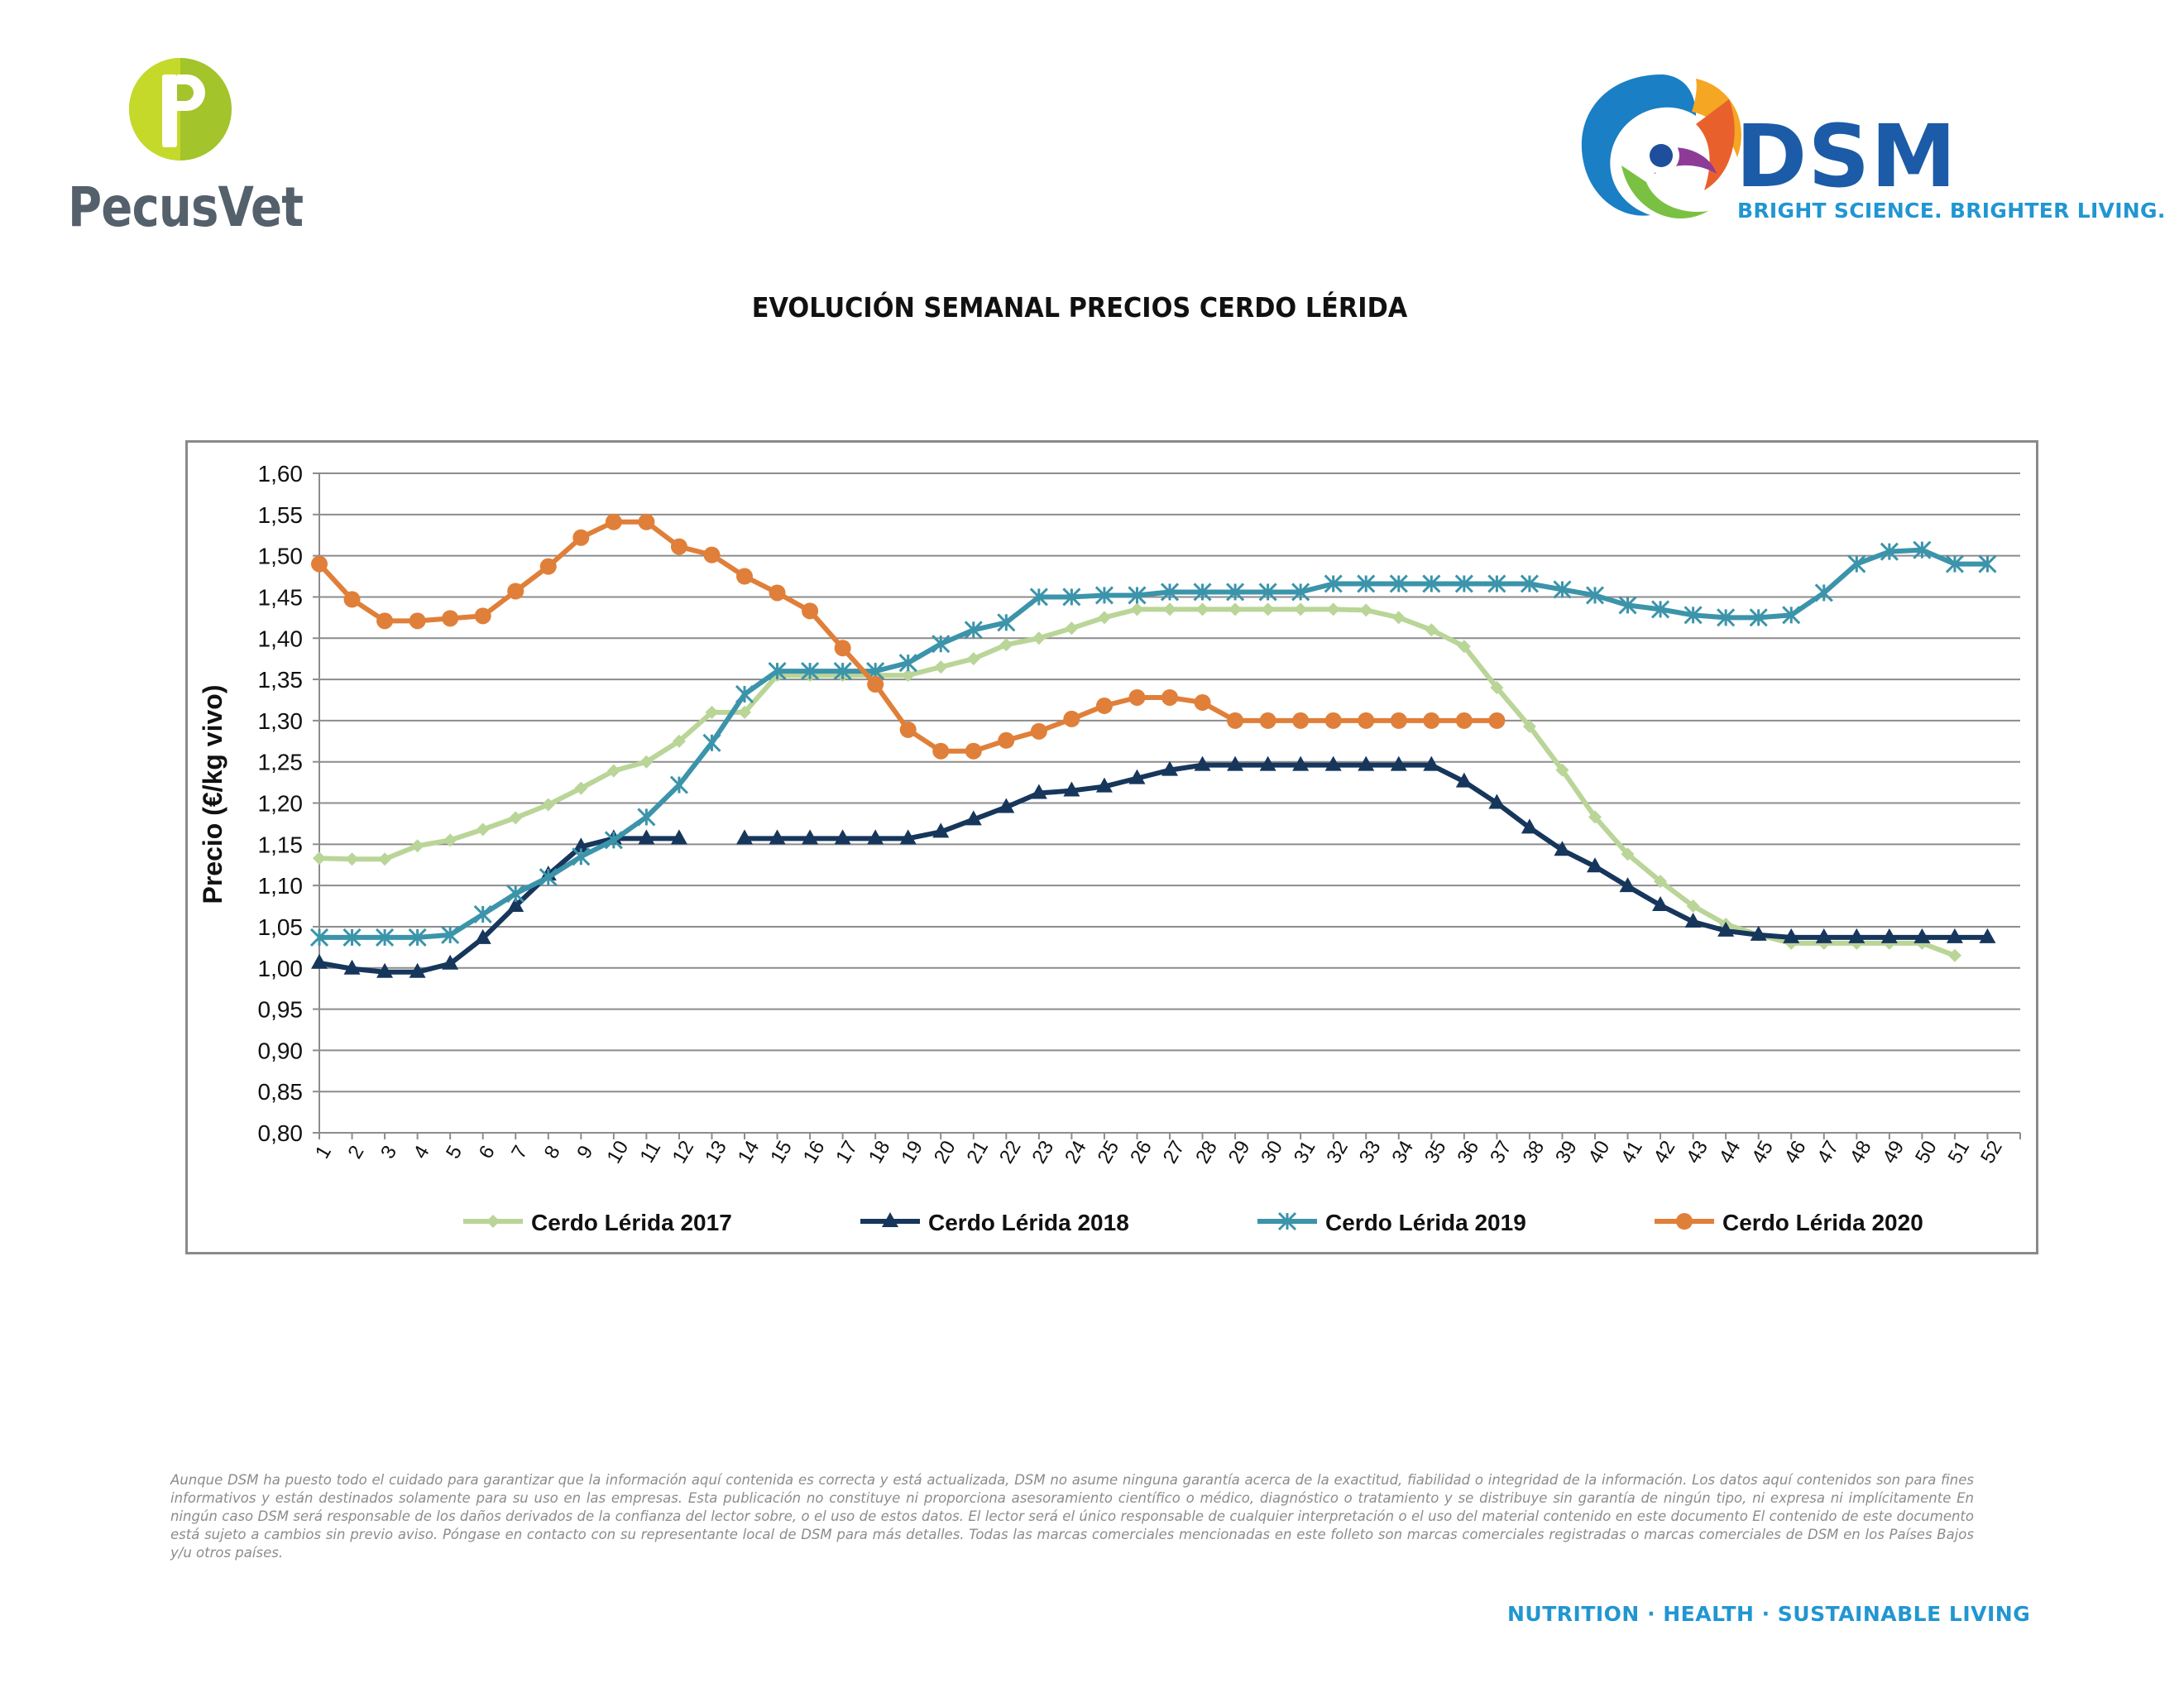  Describe the element at coordinates (1435, 1152) in the screenshot. I see `x-tick-label: 35` at that location.